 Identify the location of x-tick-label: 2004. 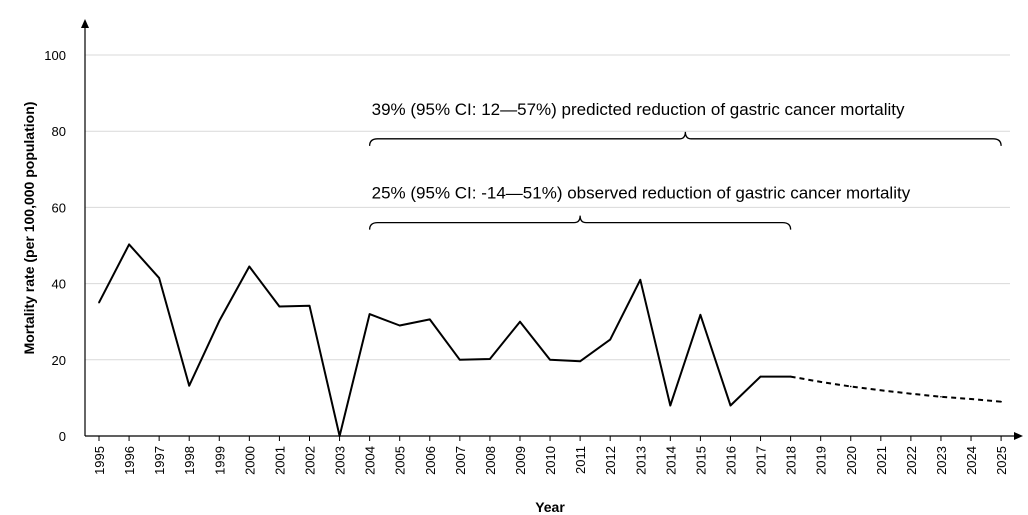
(370, 460).